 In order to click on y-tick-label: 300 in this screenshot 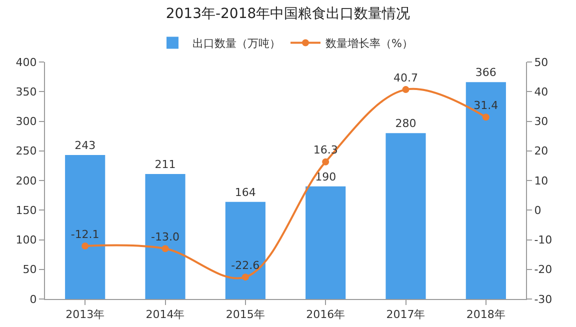, I will do `click(26, 121)`.